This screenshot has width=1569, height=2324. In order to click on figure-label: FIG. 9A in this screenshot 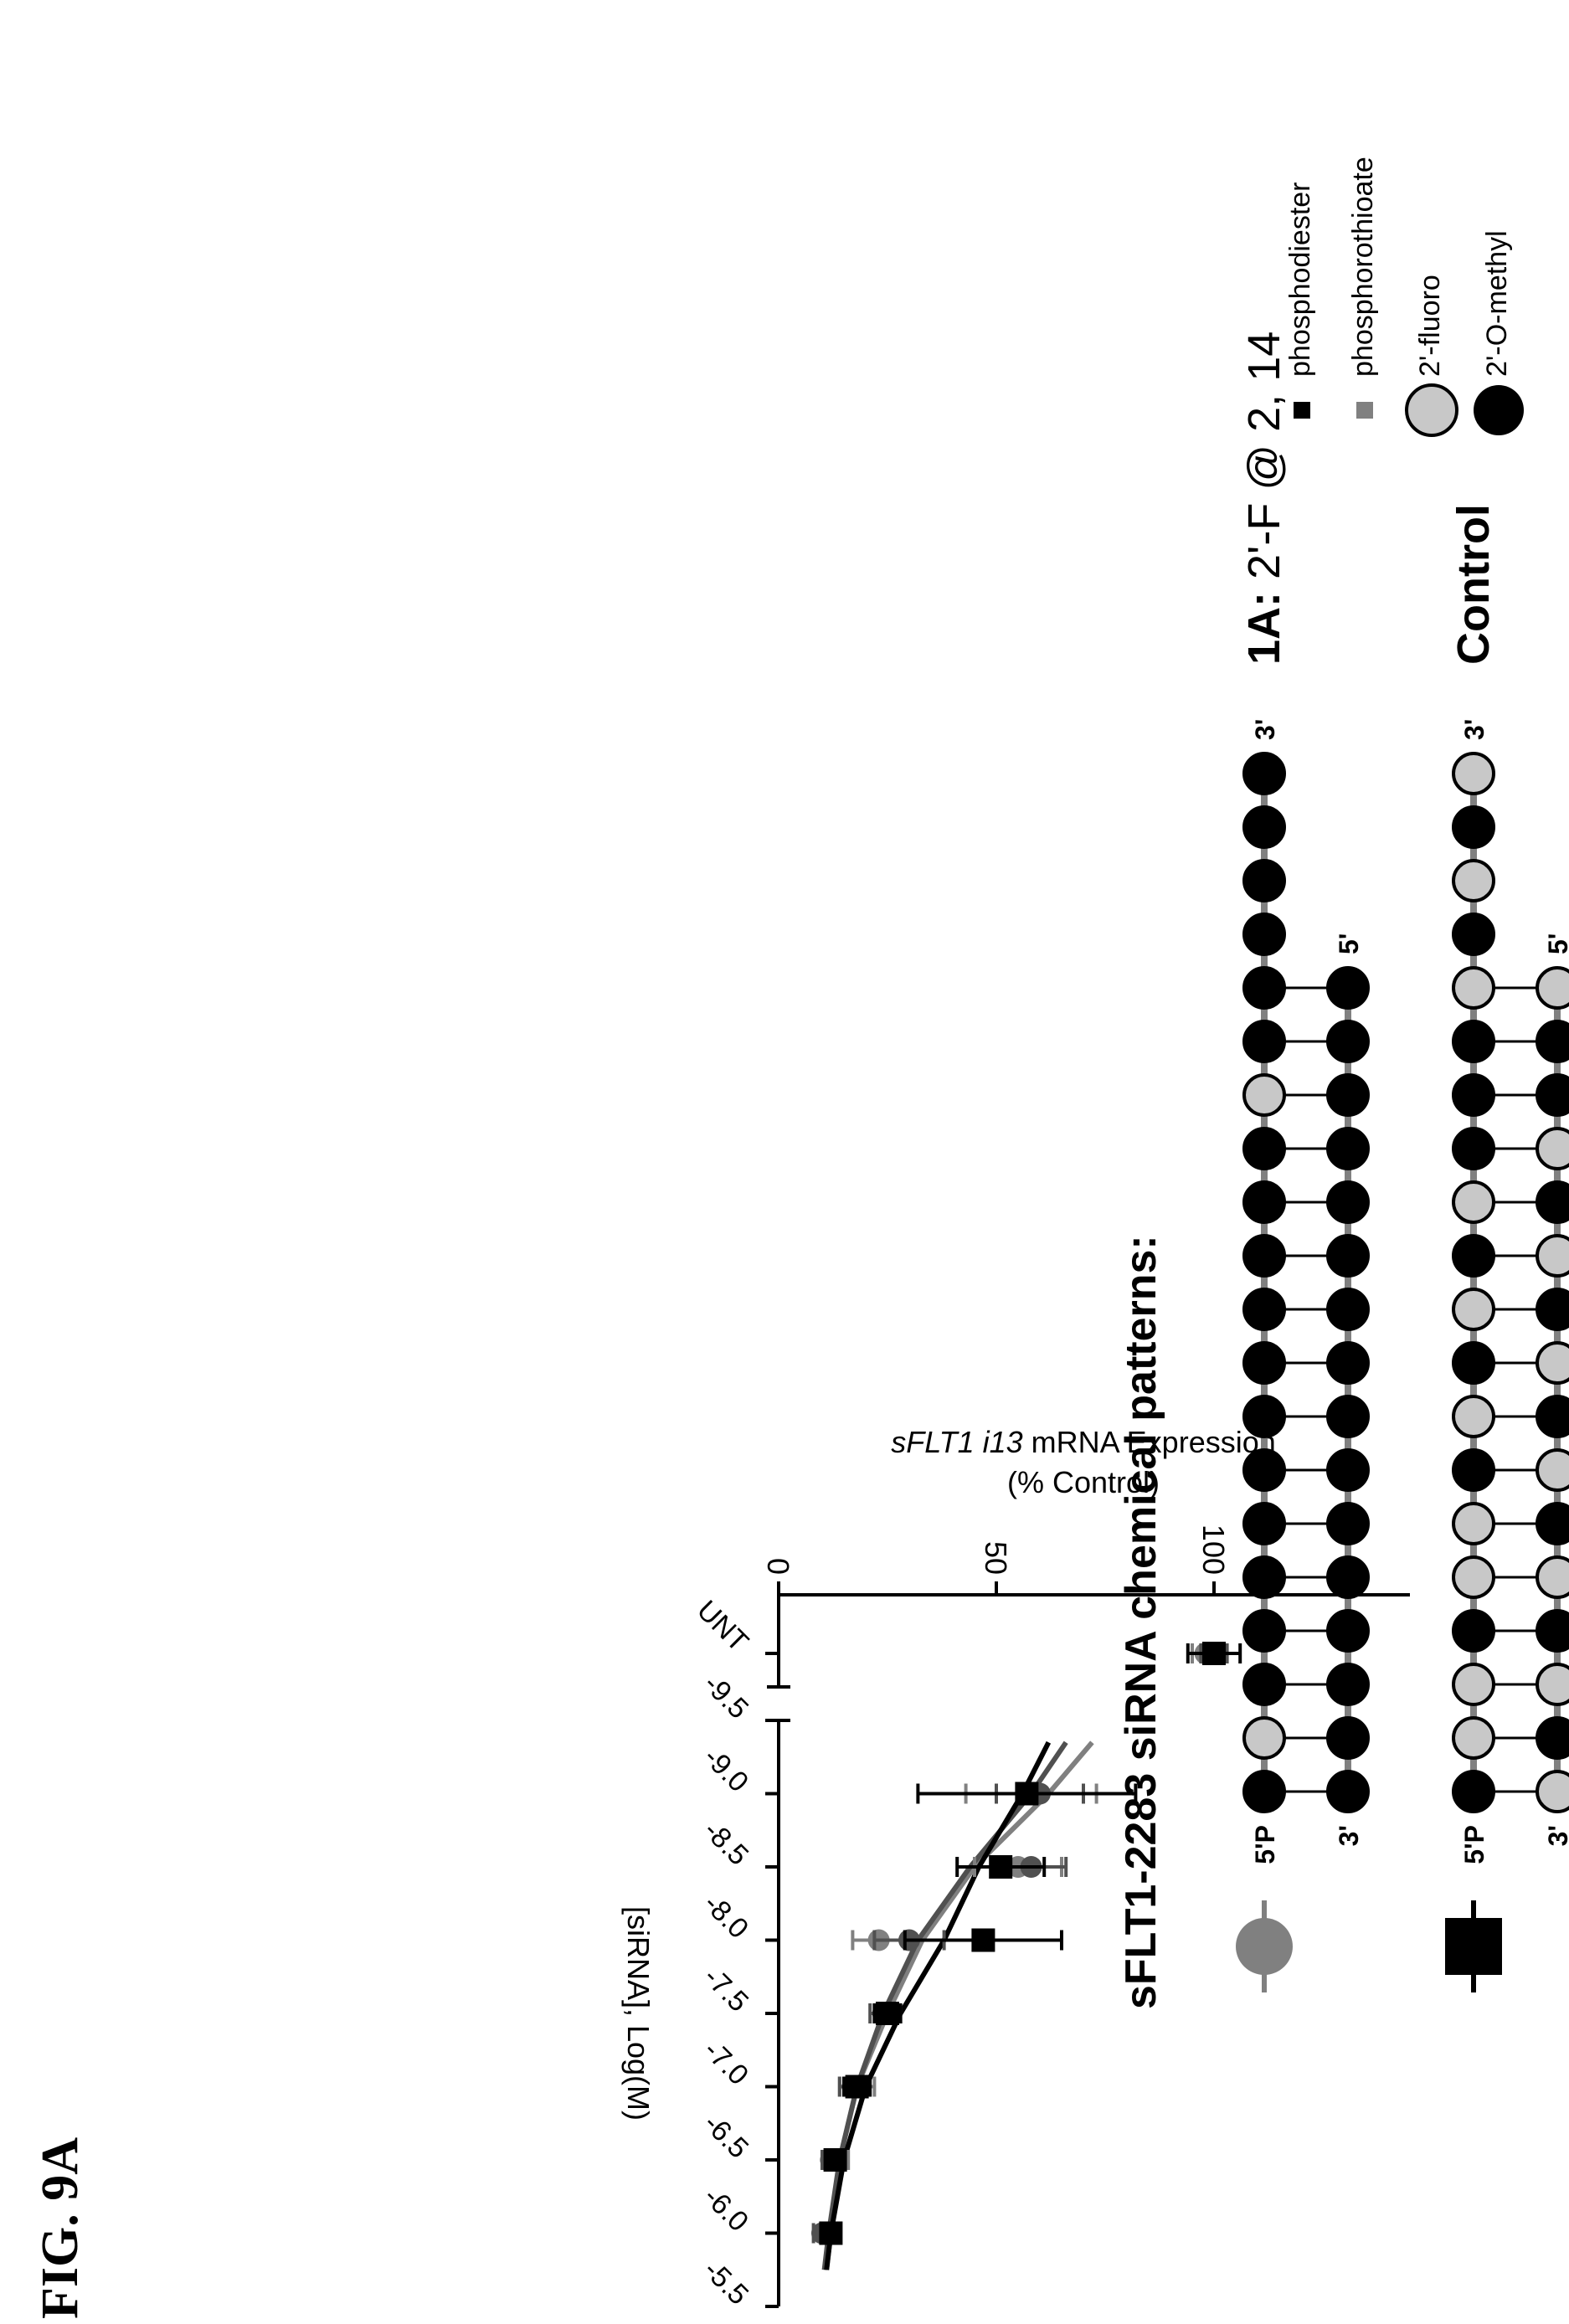, I will do `click(61, 2228)`.